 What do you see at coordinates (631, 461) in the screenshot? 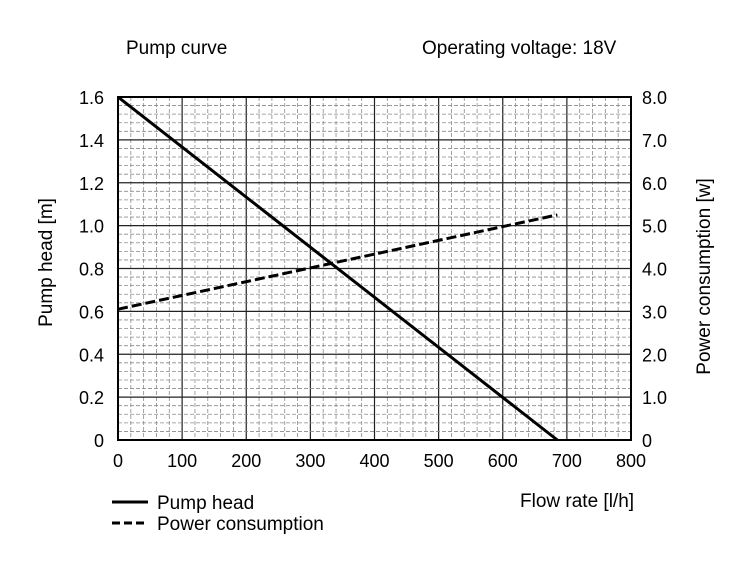
I see `x-tick-label: 800` at bounding box center [631, 461].